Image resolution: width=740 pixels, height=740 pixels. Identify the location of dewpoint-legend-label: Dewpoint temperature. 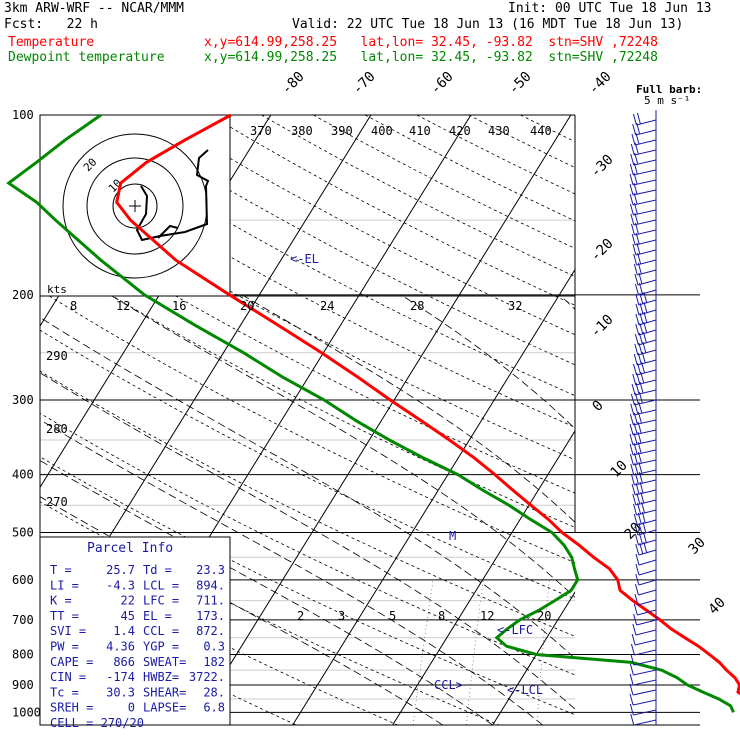
(86, 57).